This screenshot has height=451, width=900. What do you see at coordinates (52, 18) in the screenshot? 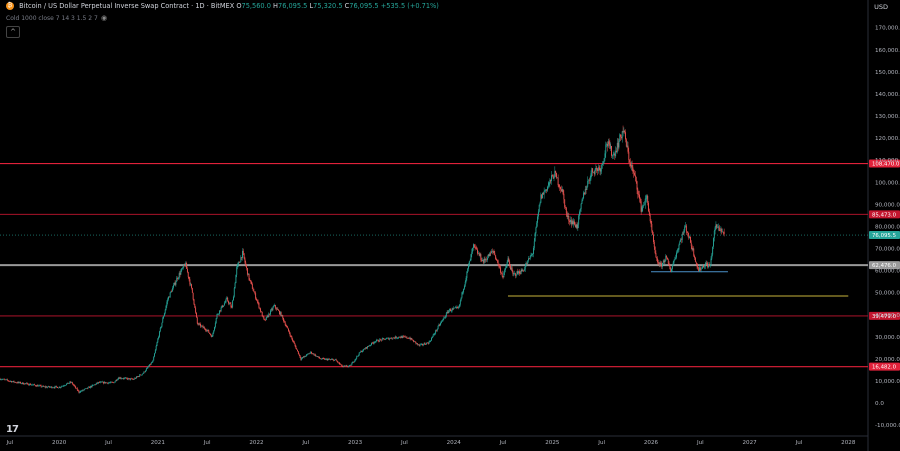
I see `indicator-legend: Cold 1000 close 7 14 3 1.5 2 7` at bounding box center [52, 18].